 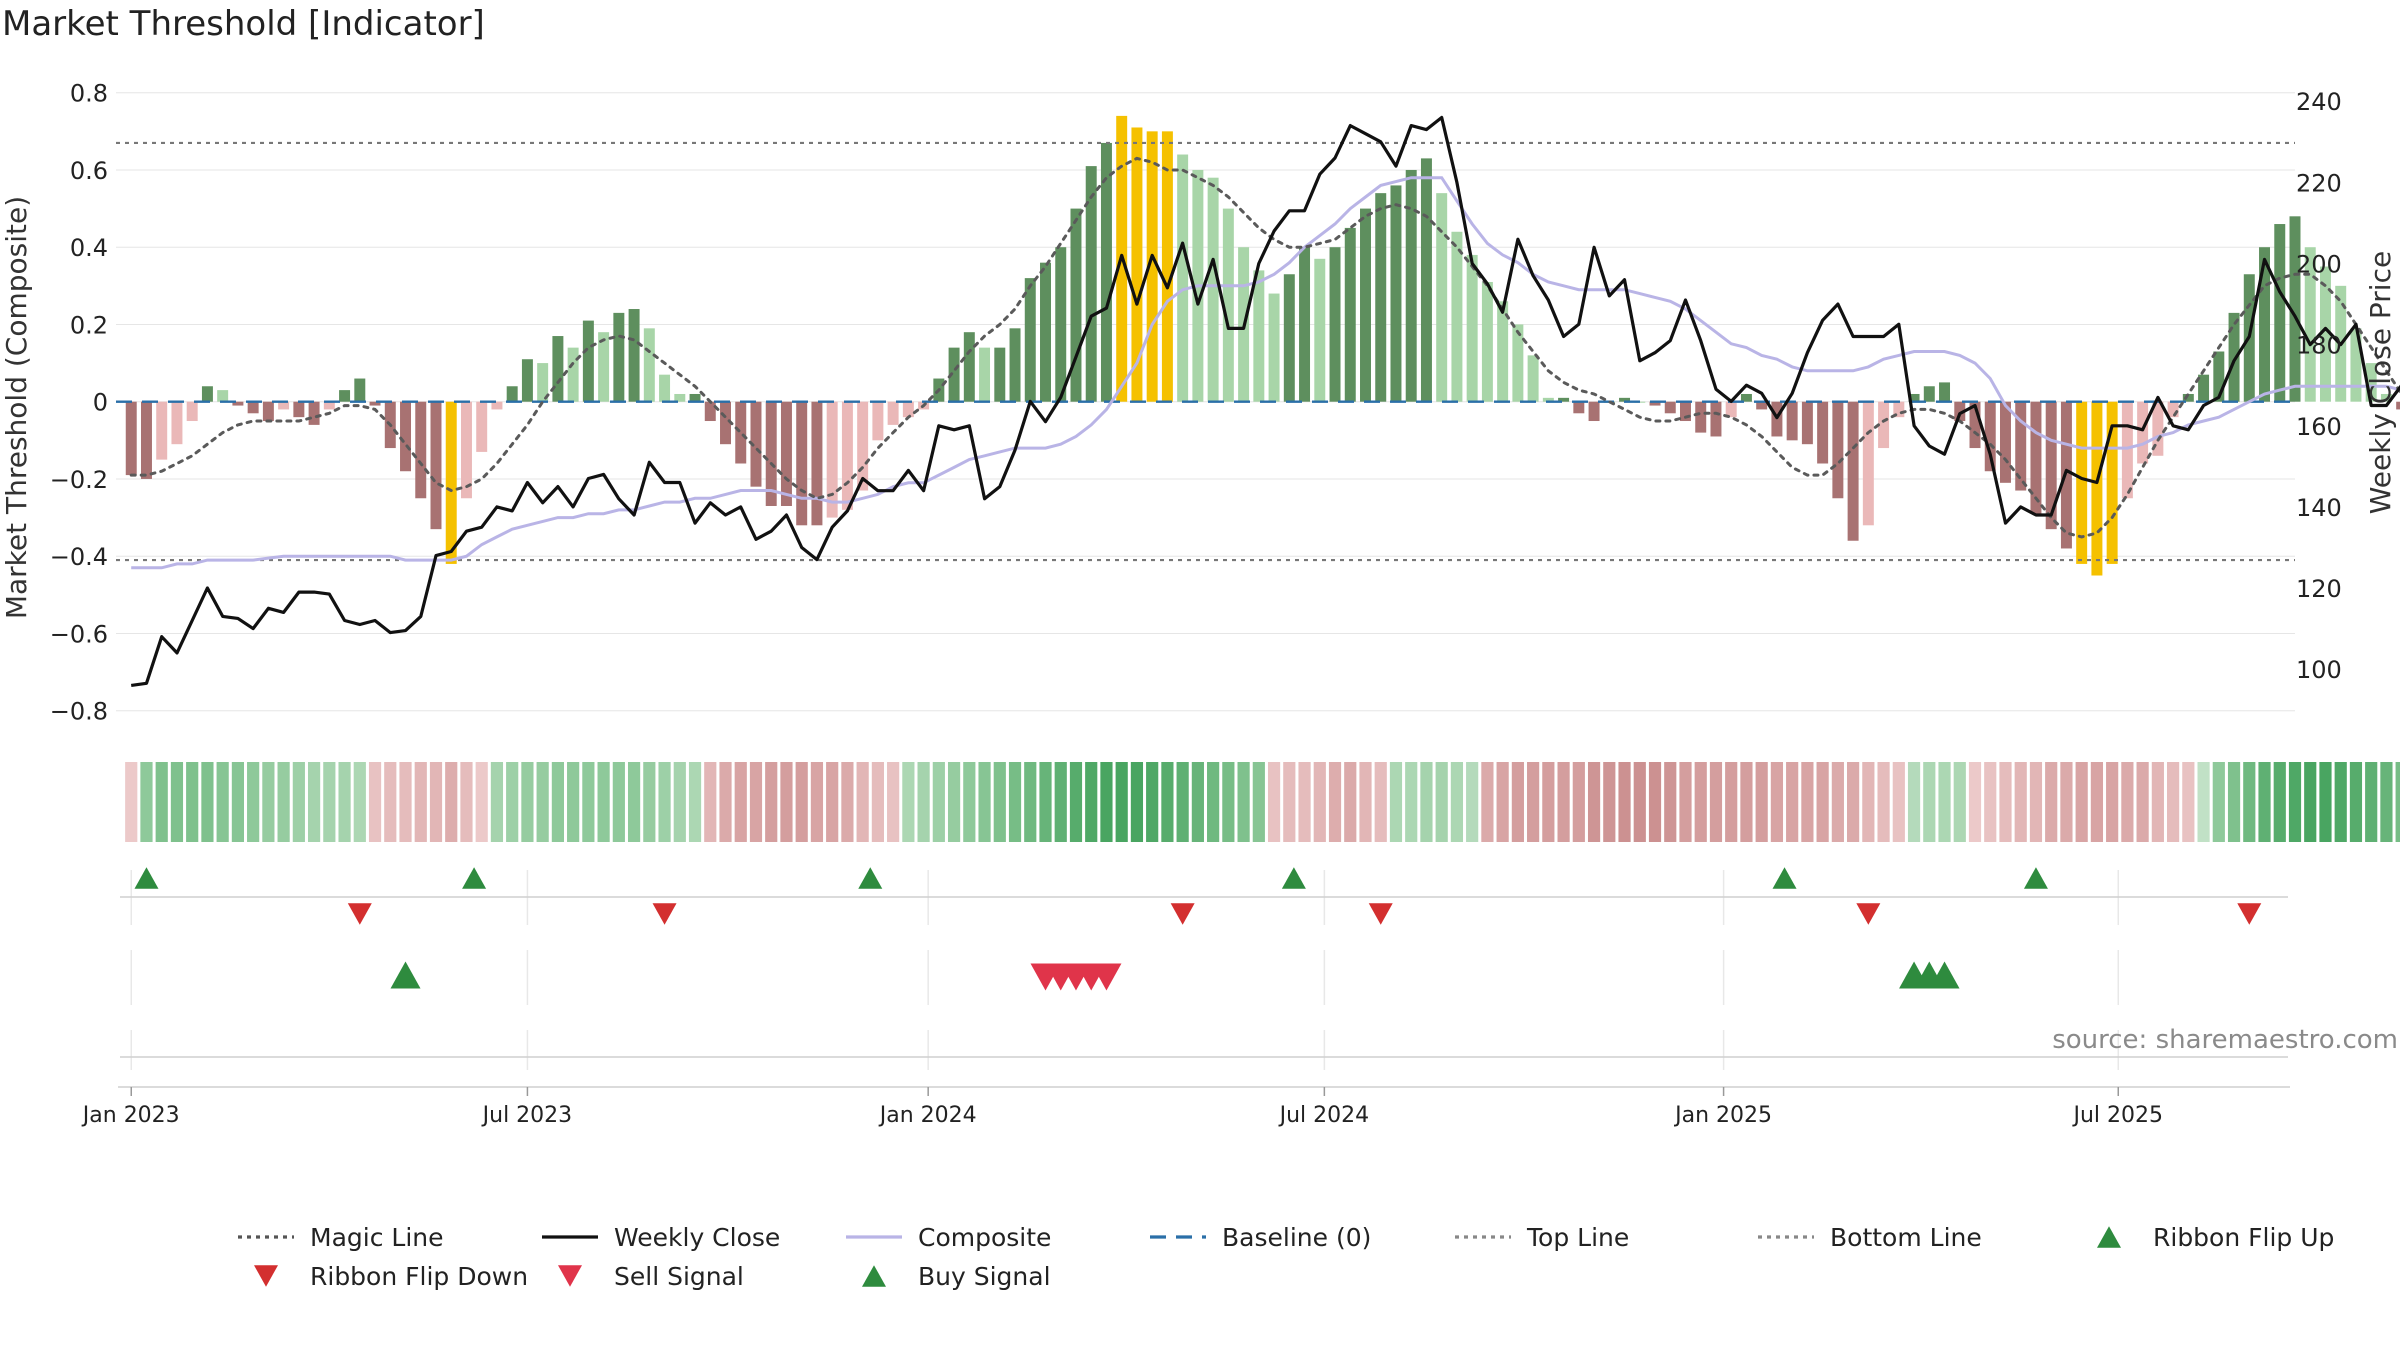 What do you see at coordinates (79, 634) in the screenshot?
I see `y-tick-label: −0.6` at bounding box center [79, 634].